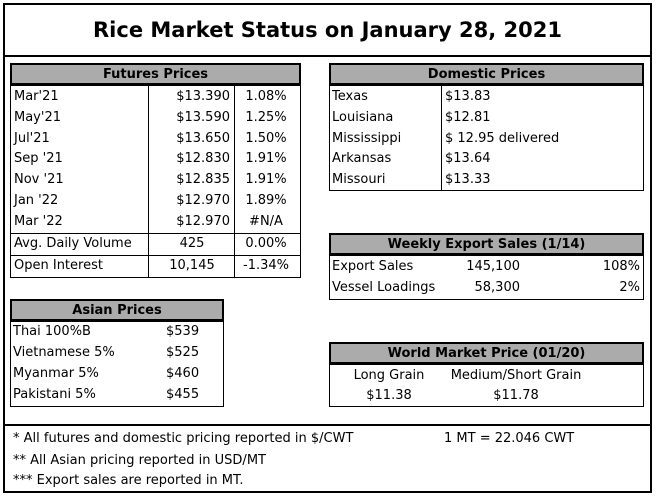  Describe the element at coordinates (183, 352) in the screenshot. I see `asian-price: $525` at that location.